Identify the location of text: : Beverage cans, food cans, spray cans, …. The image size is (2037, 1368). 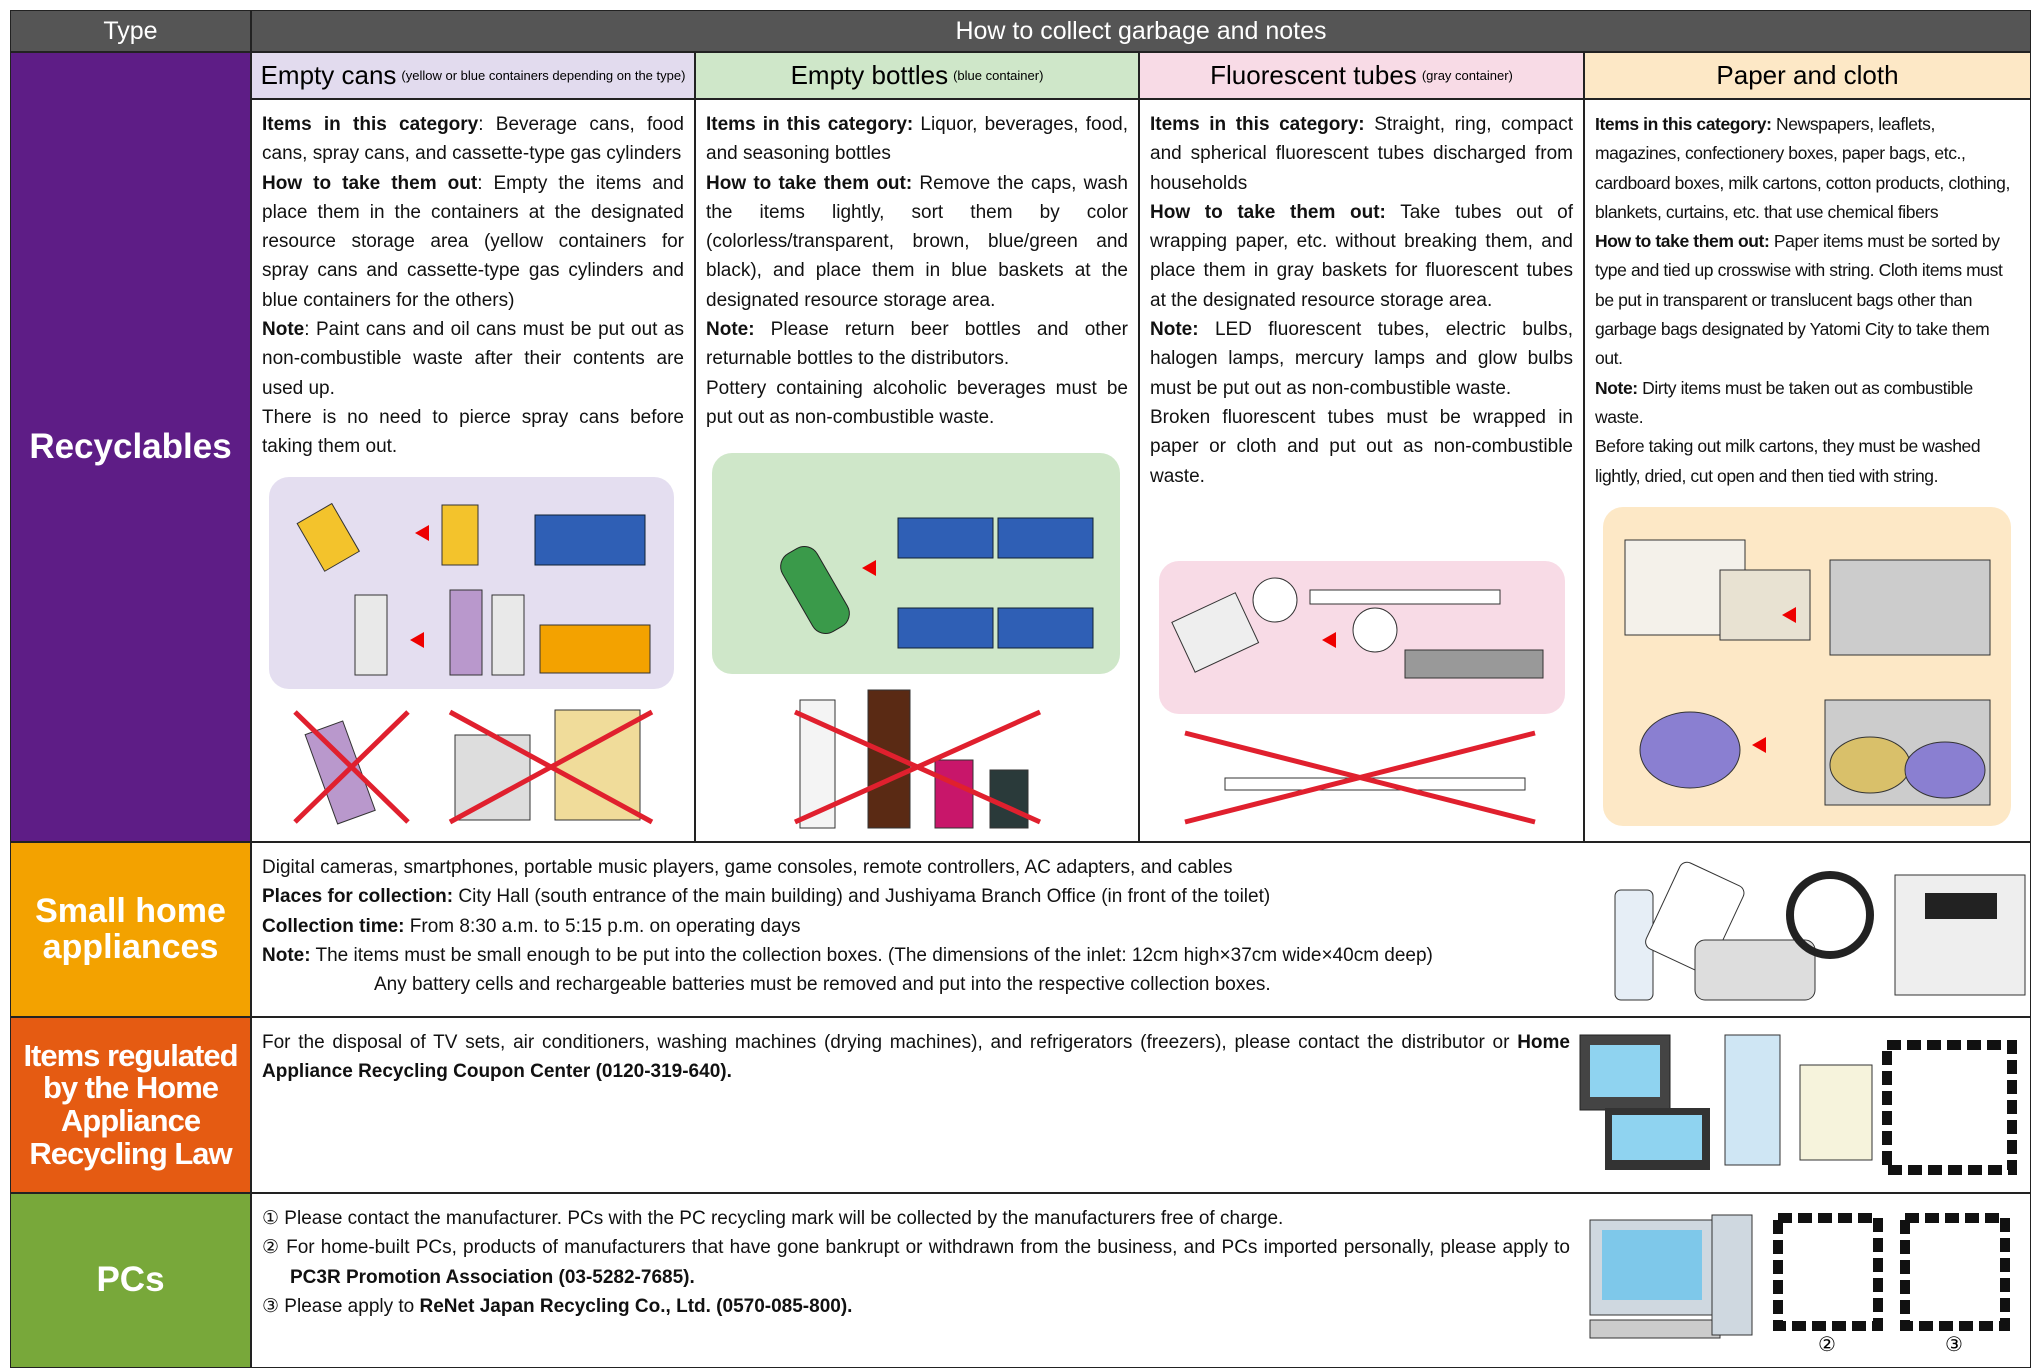
(473, 139).